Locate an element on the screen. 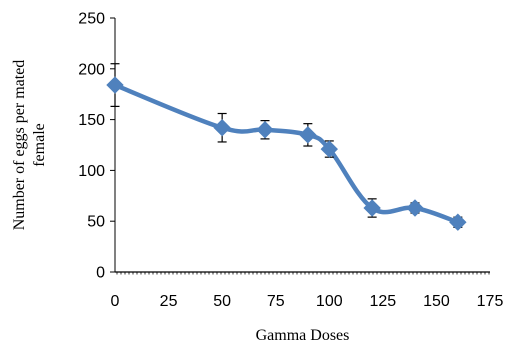 The height and width of the screenshot is (347, 515). x-tick-label: 100 is located at coordinates (329, 301).